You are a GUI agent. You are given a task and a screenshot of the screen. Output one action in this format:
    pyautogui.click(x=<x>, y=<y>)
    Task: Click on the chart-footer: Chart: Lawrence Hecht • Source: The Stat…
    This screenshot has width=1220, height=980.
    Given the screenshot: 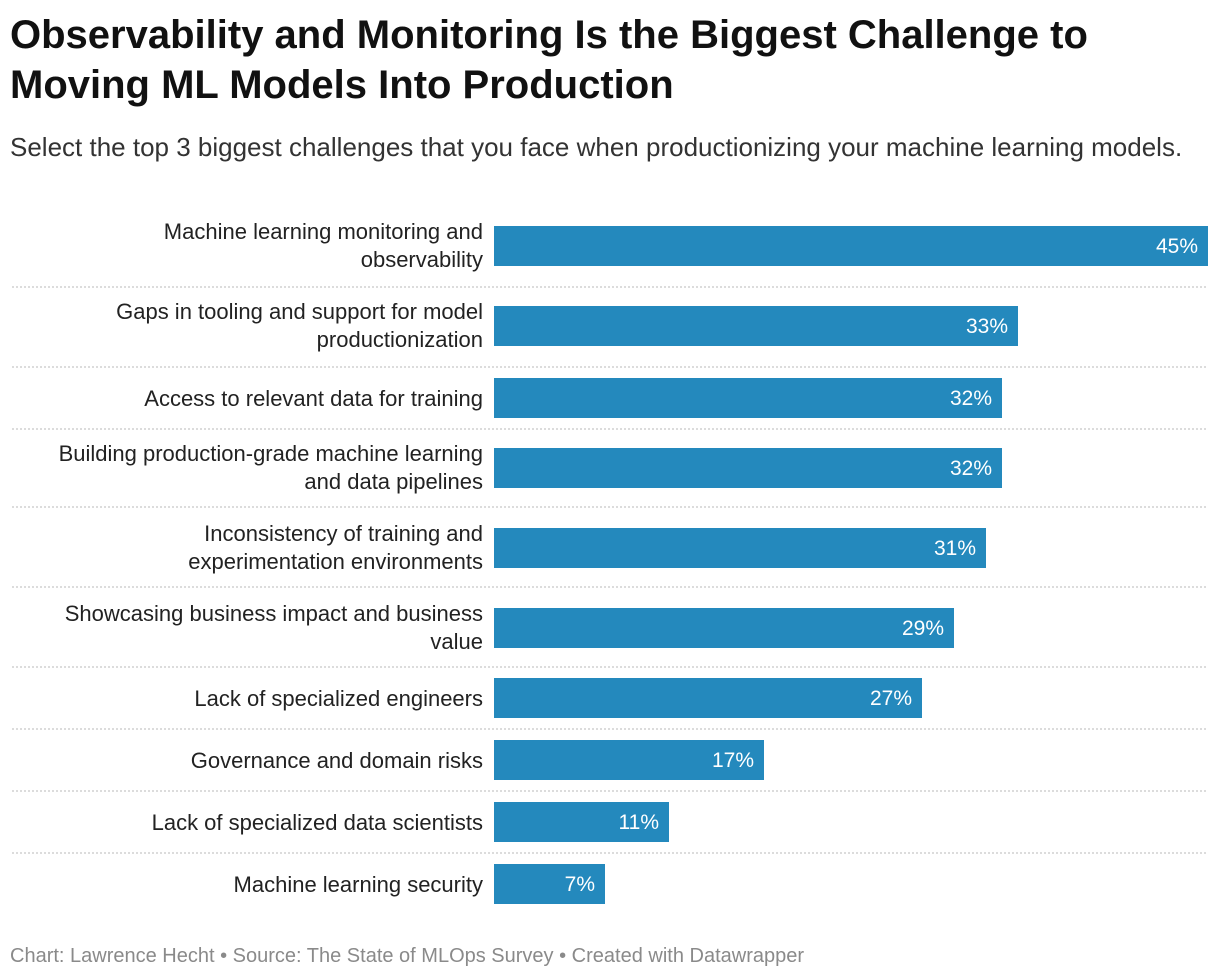 What is the action you would take?
    pyautogui.click(x=407, y=956)
    